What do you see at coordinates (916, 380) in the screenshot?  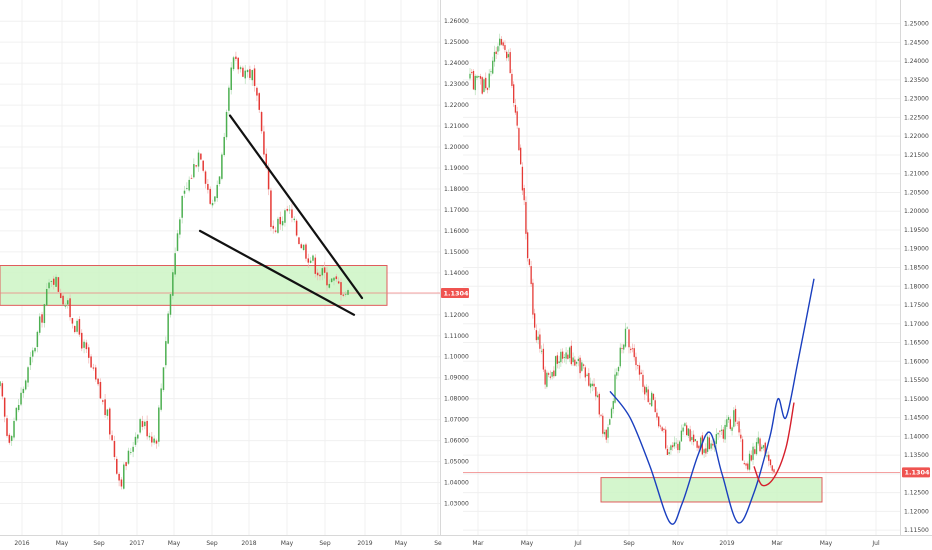 I see `y-tick-label: 1.15500` at bounding box center [916, 380].